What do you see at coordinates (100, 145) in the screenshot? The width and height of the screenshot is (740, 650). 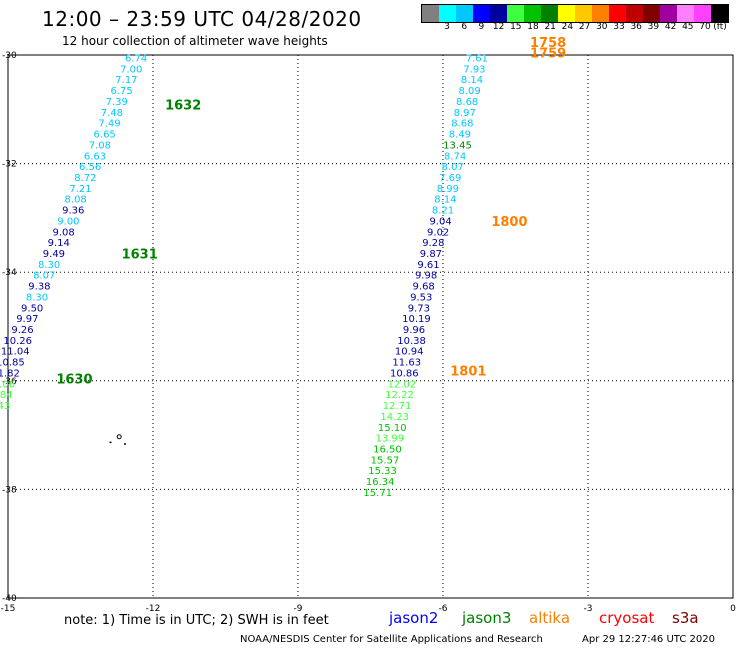 I see `wave-height-value: 7.08` at bounding box center [100, 145].